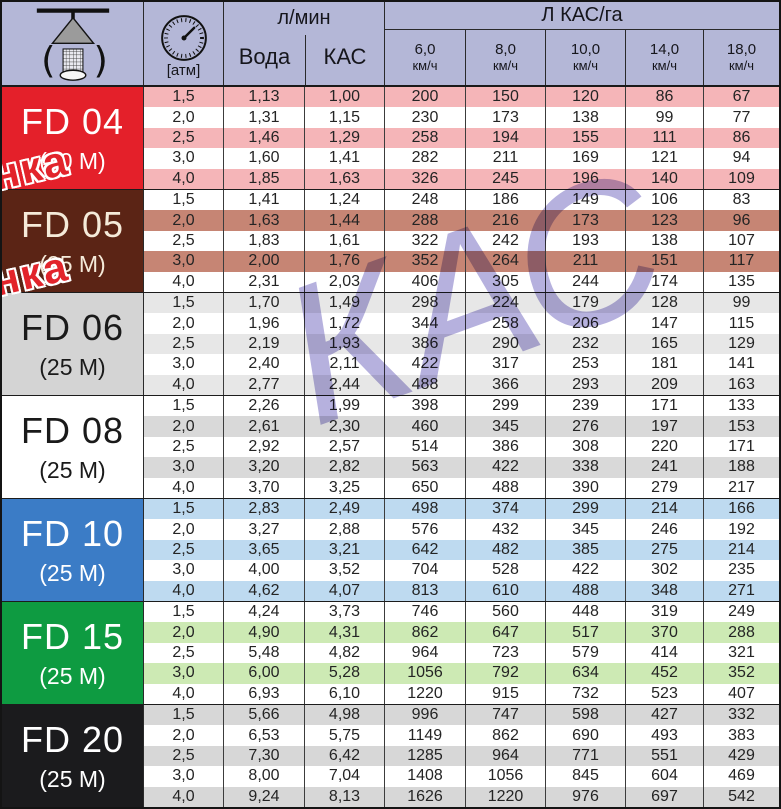 The image size is (781, 809). I want to click on rate-cell: 200, so click(425, 97).